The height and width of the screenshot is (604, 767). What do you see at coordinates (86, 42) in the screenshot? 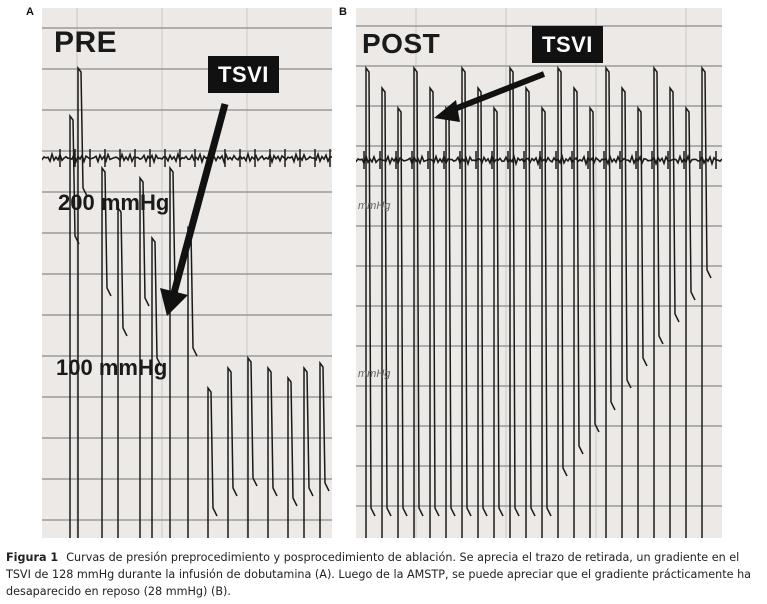
I see `phase-label-pre: PRE` at bounding box center [86, 42].